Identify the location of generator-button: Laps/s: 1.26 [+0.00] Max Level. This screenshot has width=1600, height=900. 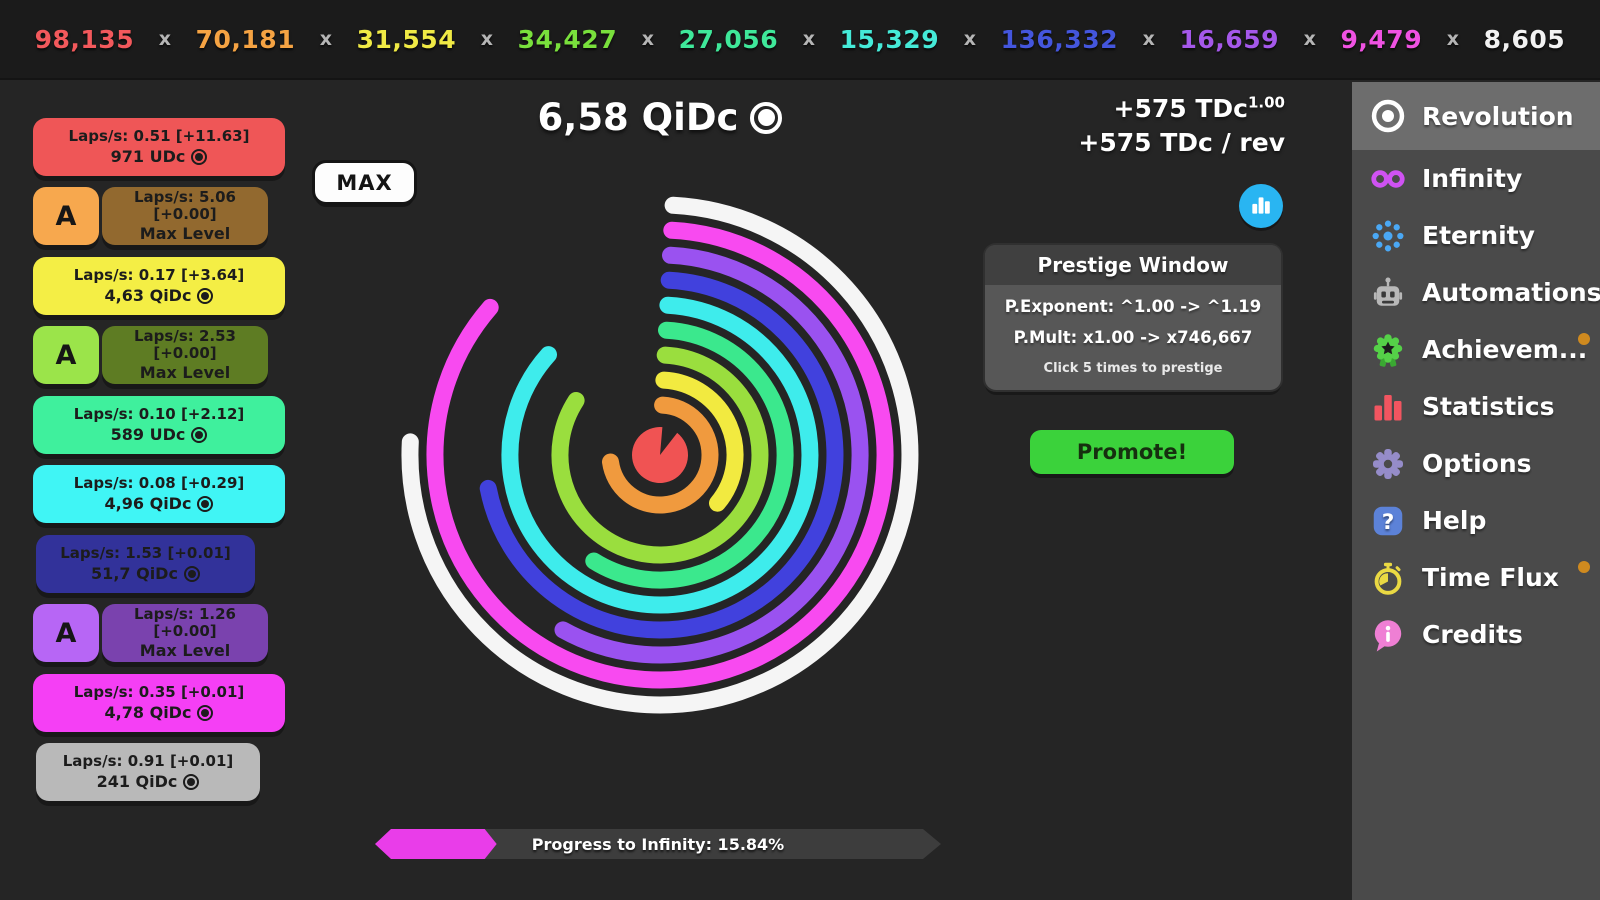
(185, 633).